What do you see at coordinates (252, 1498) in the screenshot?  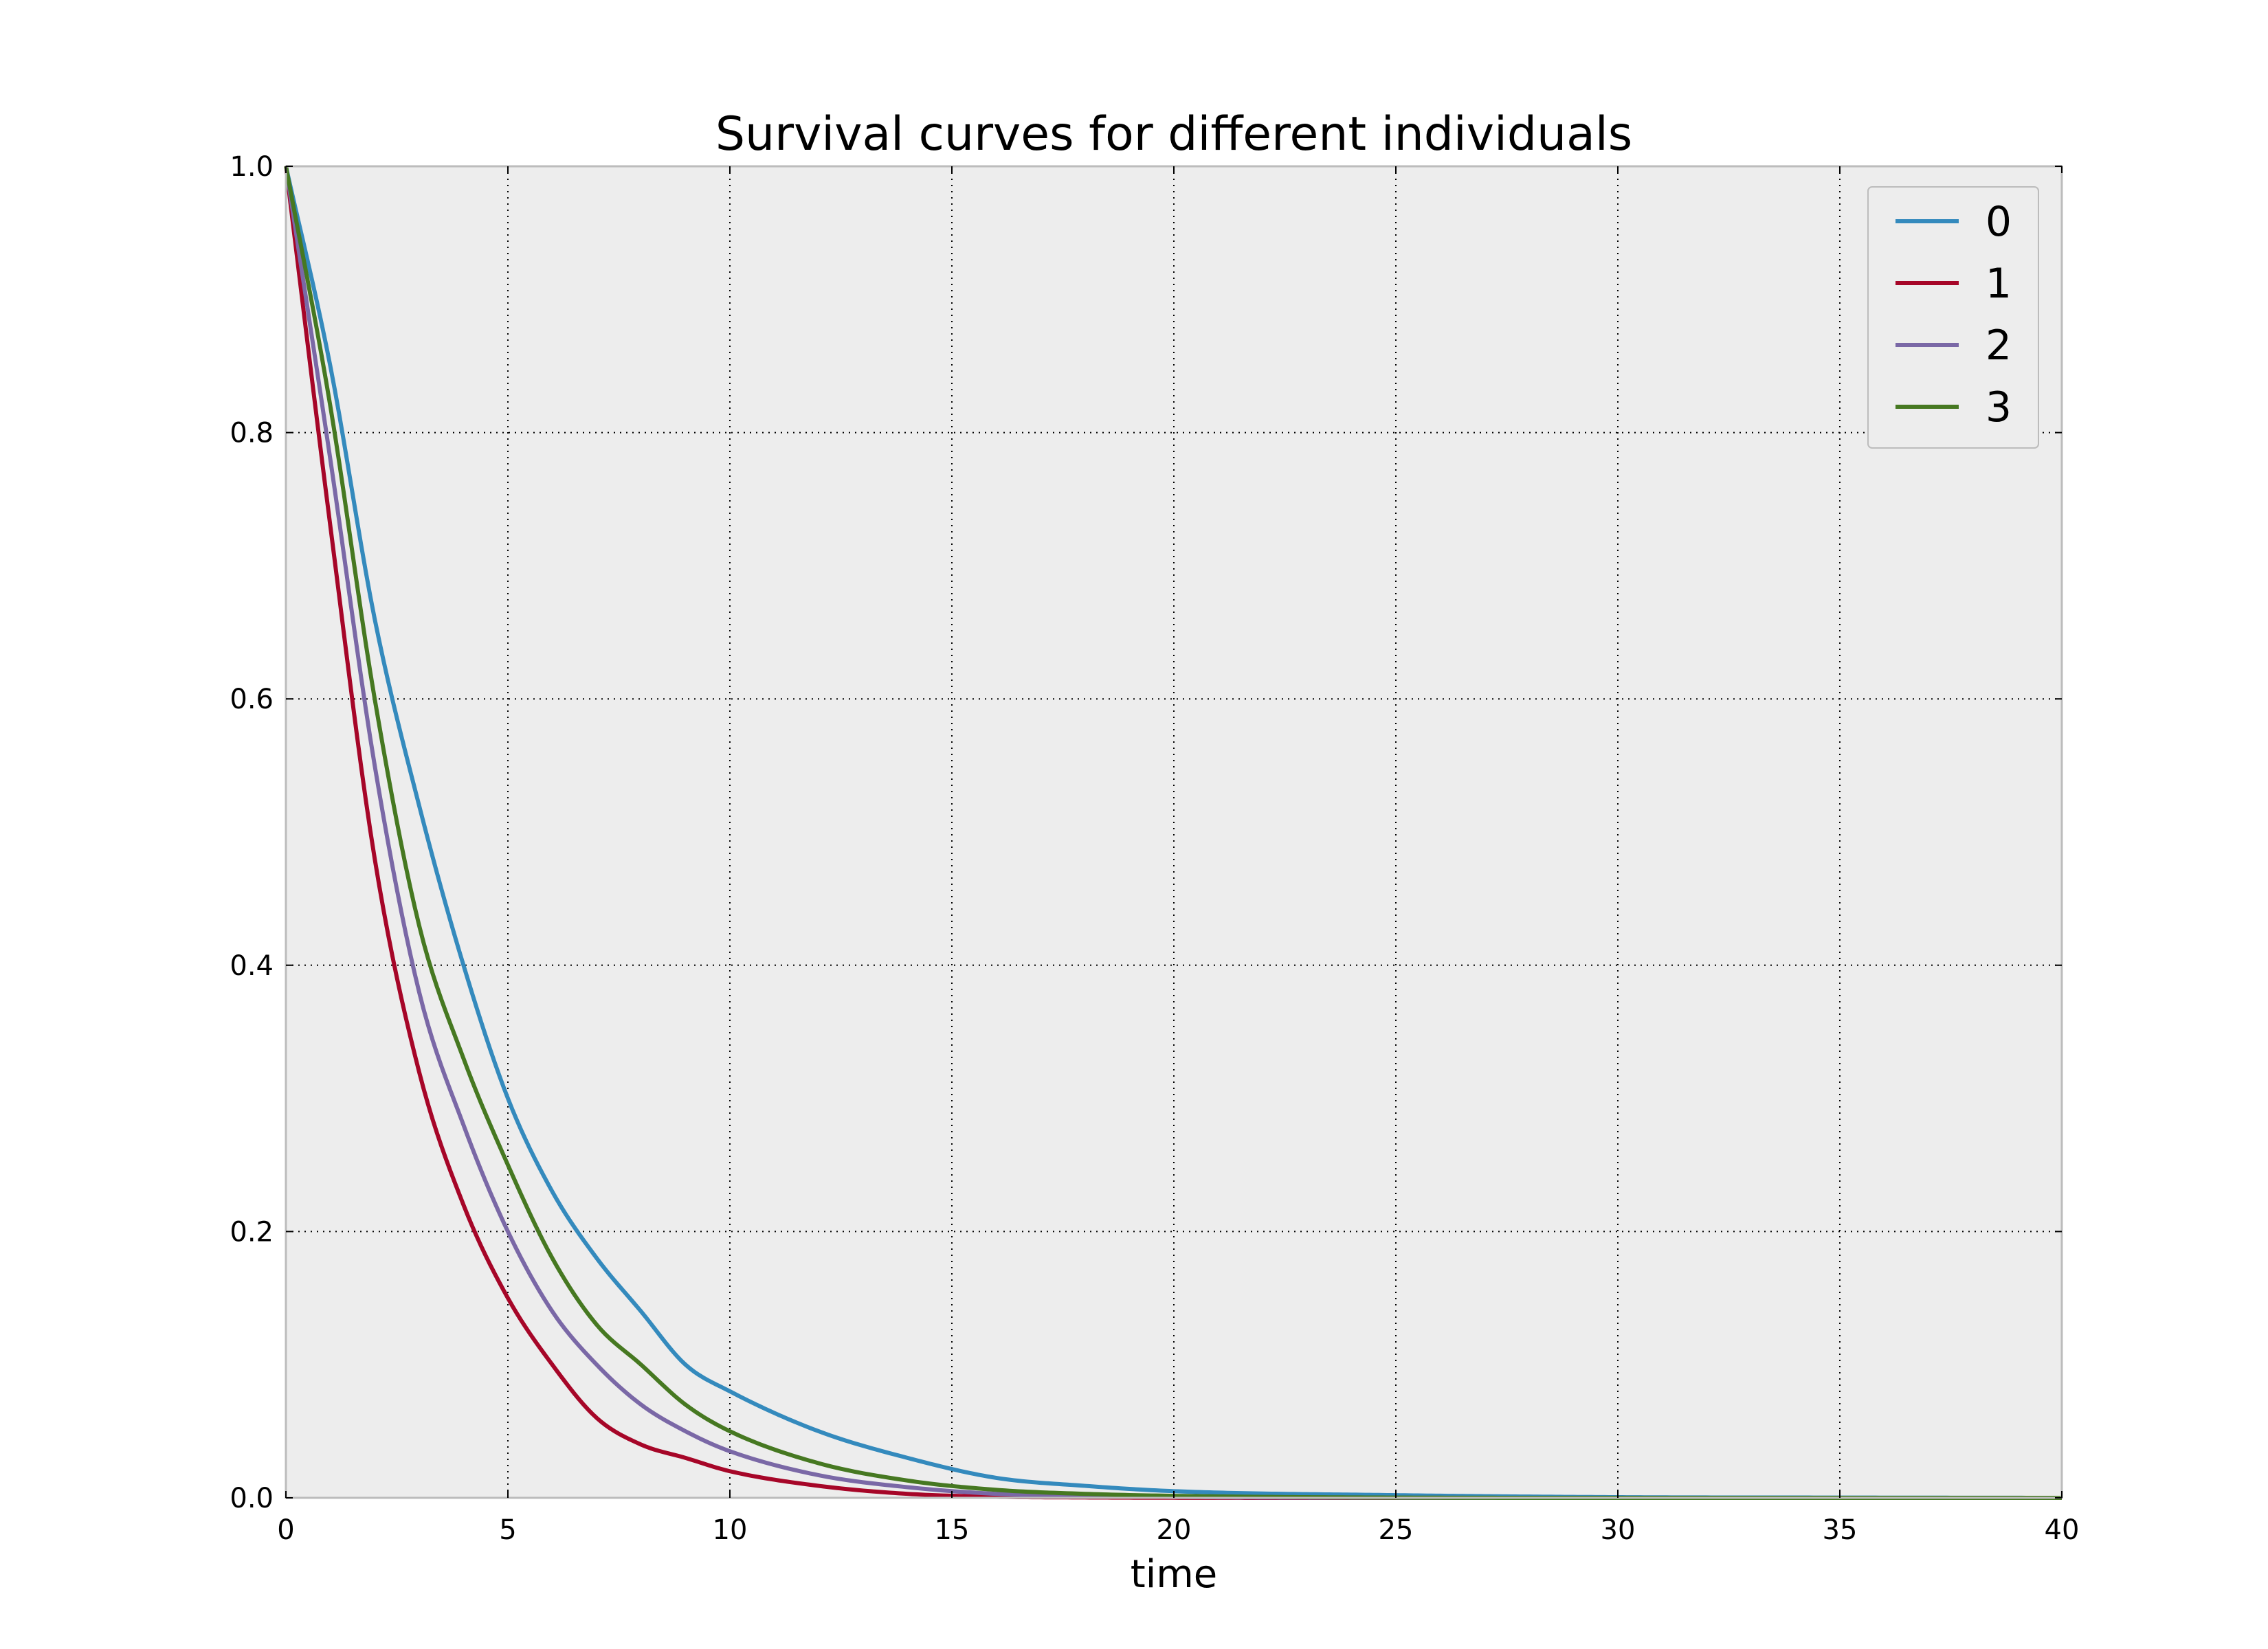 I see `y-tick-label: 0.0` at bounding box center [252, 1498].